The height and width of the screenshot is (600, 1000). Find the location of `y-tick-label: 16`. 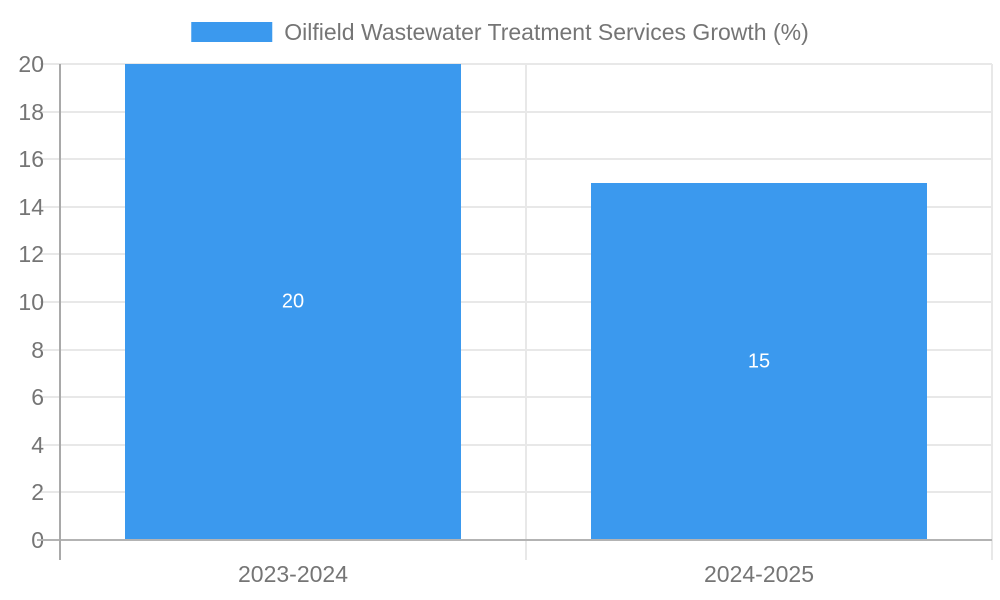

y-tick-label: 16 is located at coordinates (31, 159).